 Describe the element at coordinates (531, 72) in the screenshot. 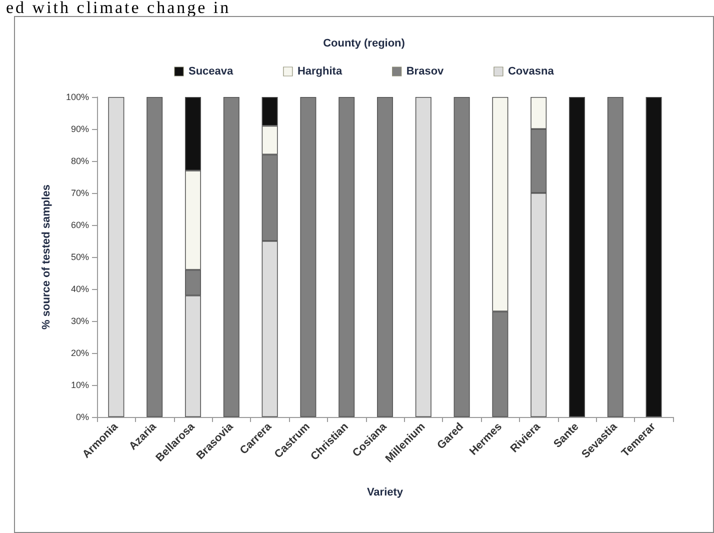

I see `legend-label: Covasna` at that location.